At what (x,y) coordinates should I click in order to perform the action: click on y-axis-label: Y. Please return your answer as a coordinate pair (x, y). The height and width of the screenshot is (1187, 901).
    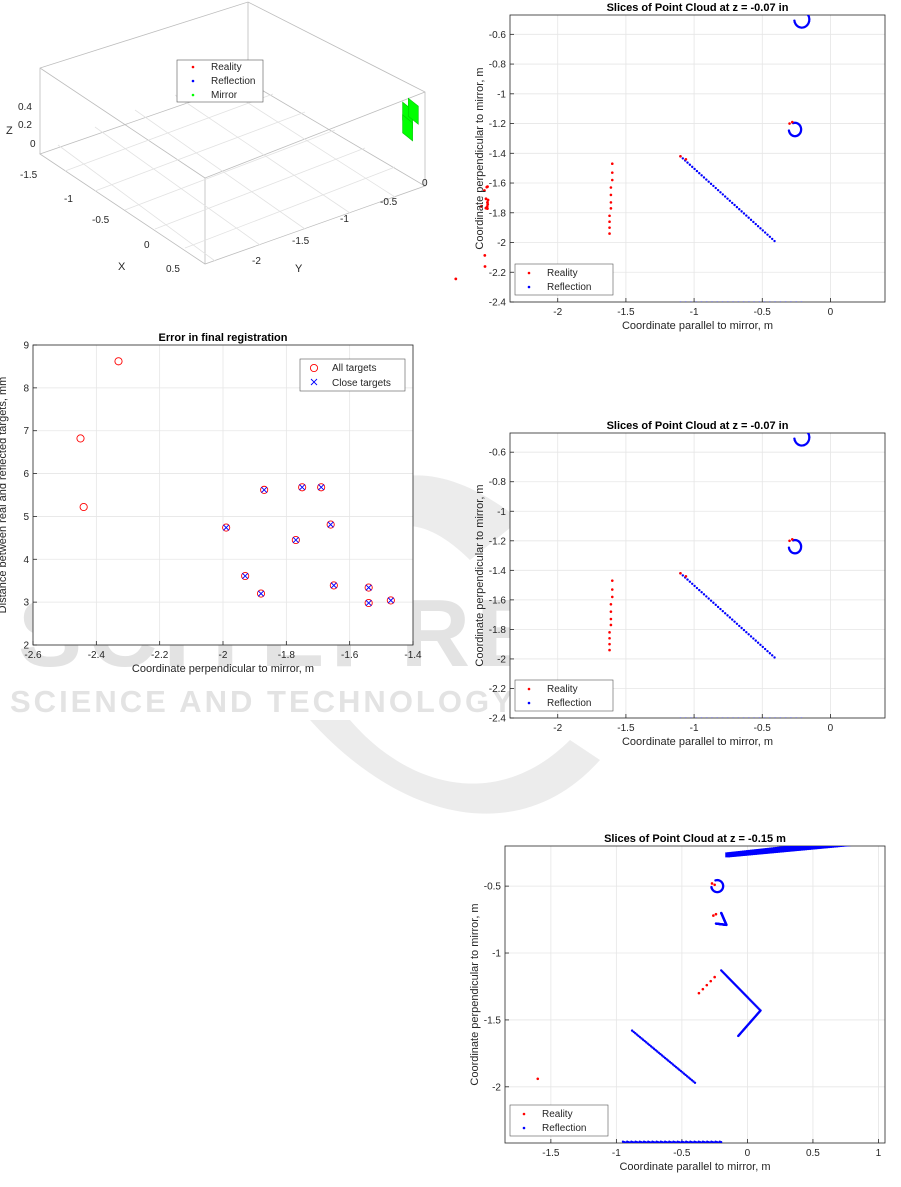
    Looking at the image, I should click on (299, 269).